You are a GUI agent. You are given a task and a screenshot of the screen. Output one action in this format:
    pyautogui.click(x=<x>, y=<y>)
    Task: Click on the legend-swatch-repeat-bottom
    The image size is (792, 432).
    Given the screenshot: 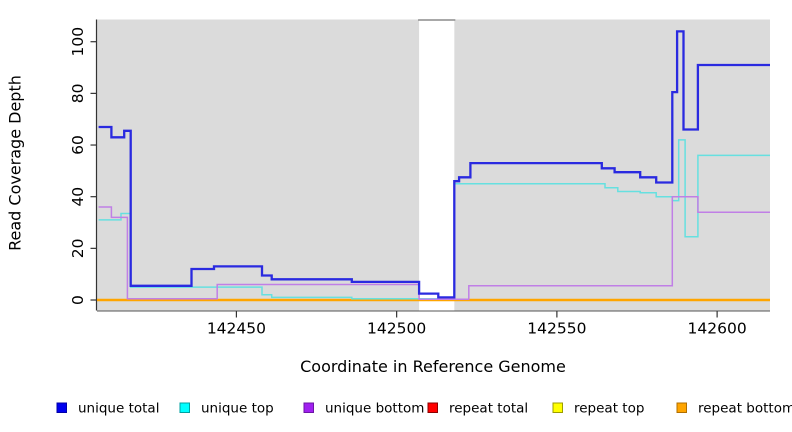 What is the action you would take?
    pyautogui.click(x=681, y=407)
    